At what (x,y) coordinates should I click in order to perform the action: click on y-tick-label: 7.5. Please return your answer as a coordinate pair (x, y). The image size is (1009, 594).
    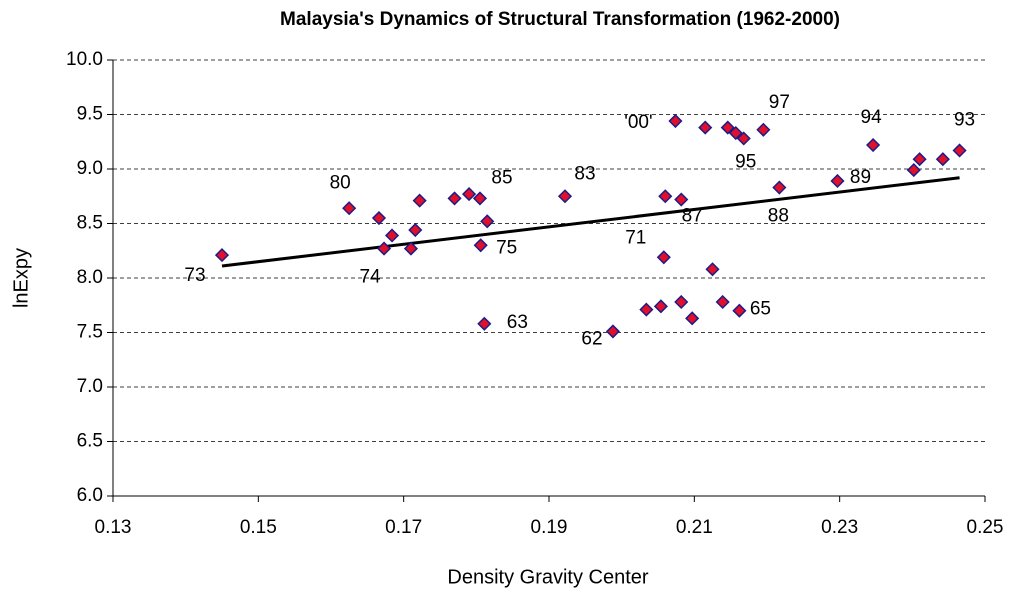
    Looking at the image, I should click on (90, 332).